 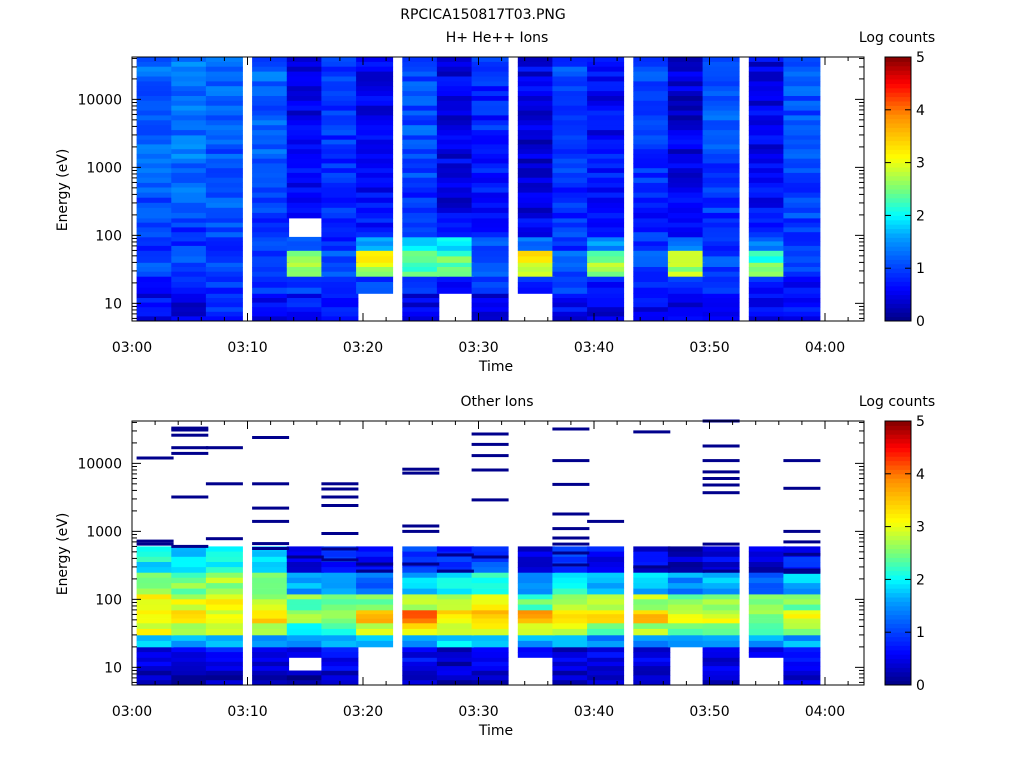 What do you see at coordinates (478, 616) in the screenshot?
I see `heatmap-cells` at bounding box center [478, 616].